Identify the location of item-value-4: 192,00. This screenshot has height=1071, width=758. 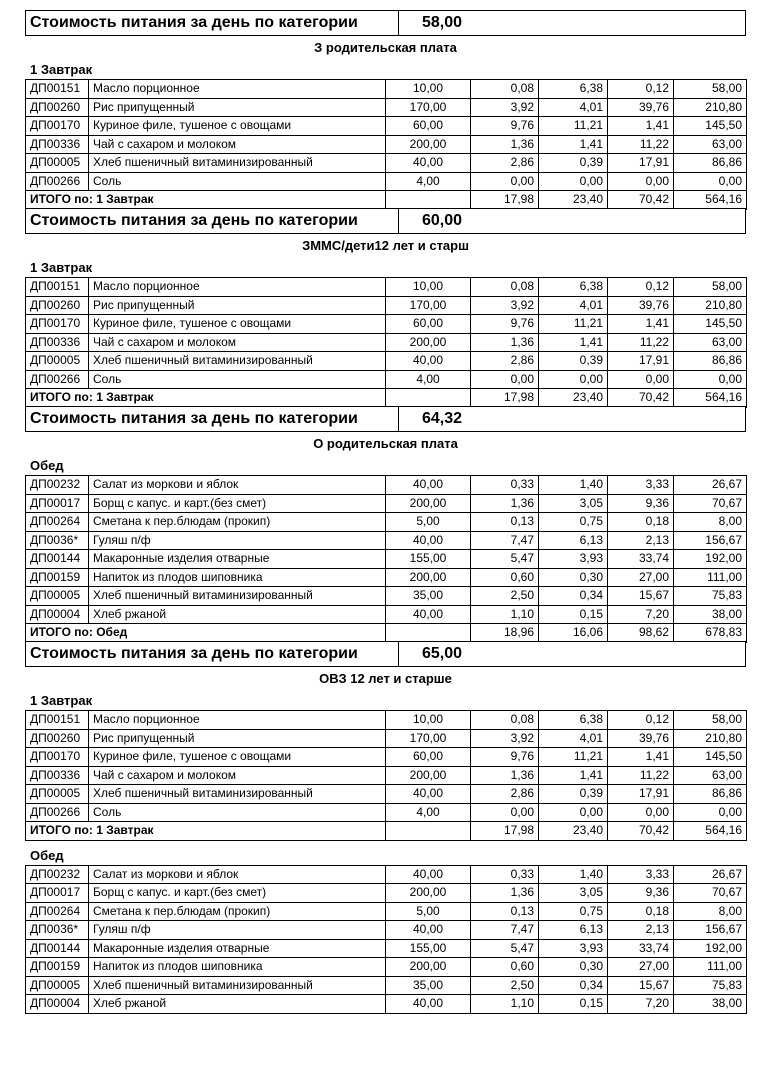
(710, 559).